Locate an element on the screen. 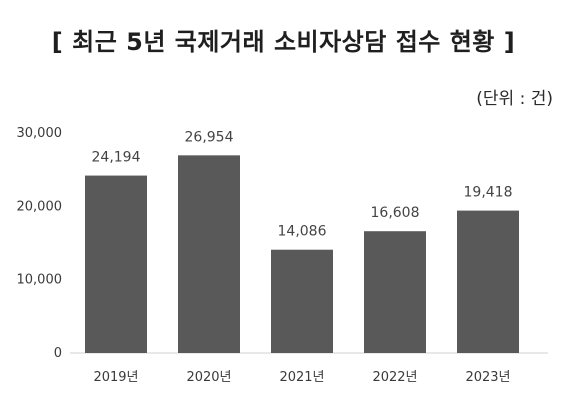 The width and height of the screenshot is (567, 412). bar-value-label: 19,418 is located at coordinates (488, 193).